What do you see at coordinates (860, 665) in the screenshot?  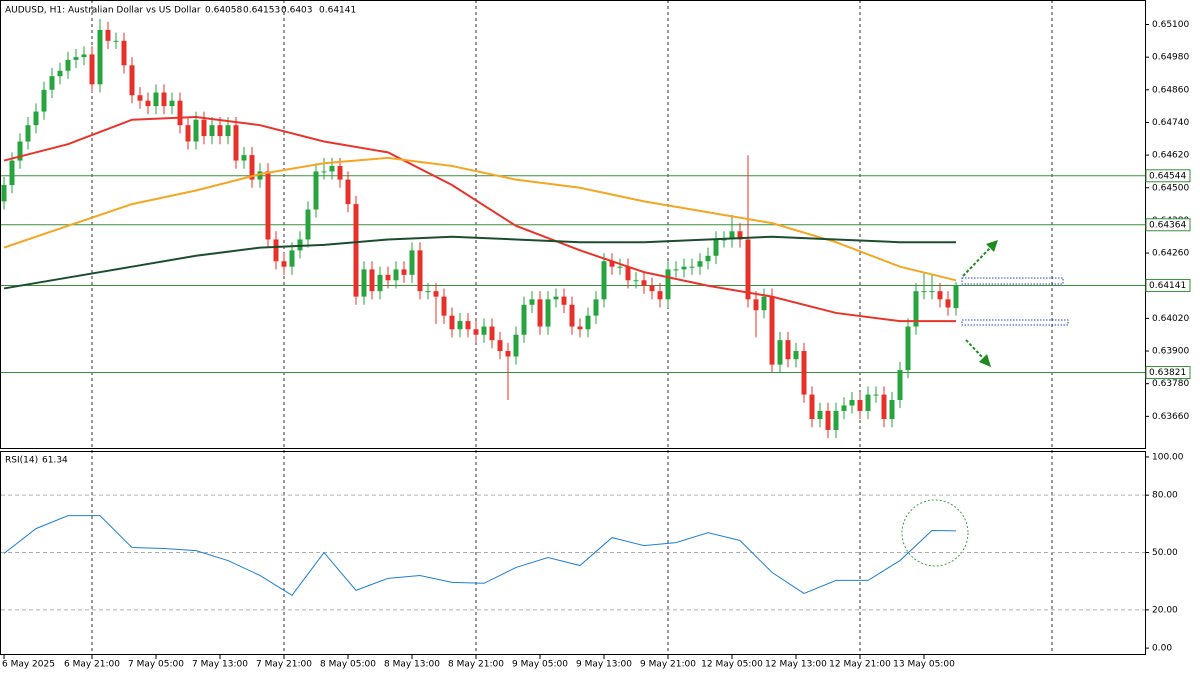 I see `x-tick-label: 12 May 21:00` at bounding box center [860, 665].